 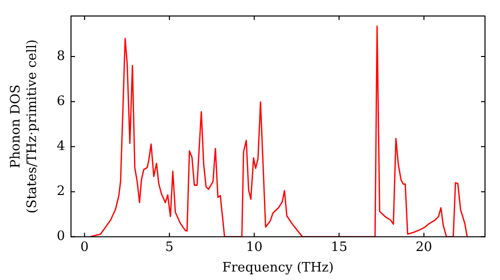 What do you see at coordinates (60, 146) in the screenshot?
I see `y-tick-label: 4` at bounding box center [60, 146].